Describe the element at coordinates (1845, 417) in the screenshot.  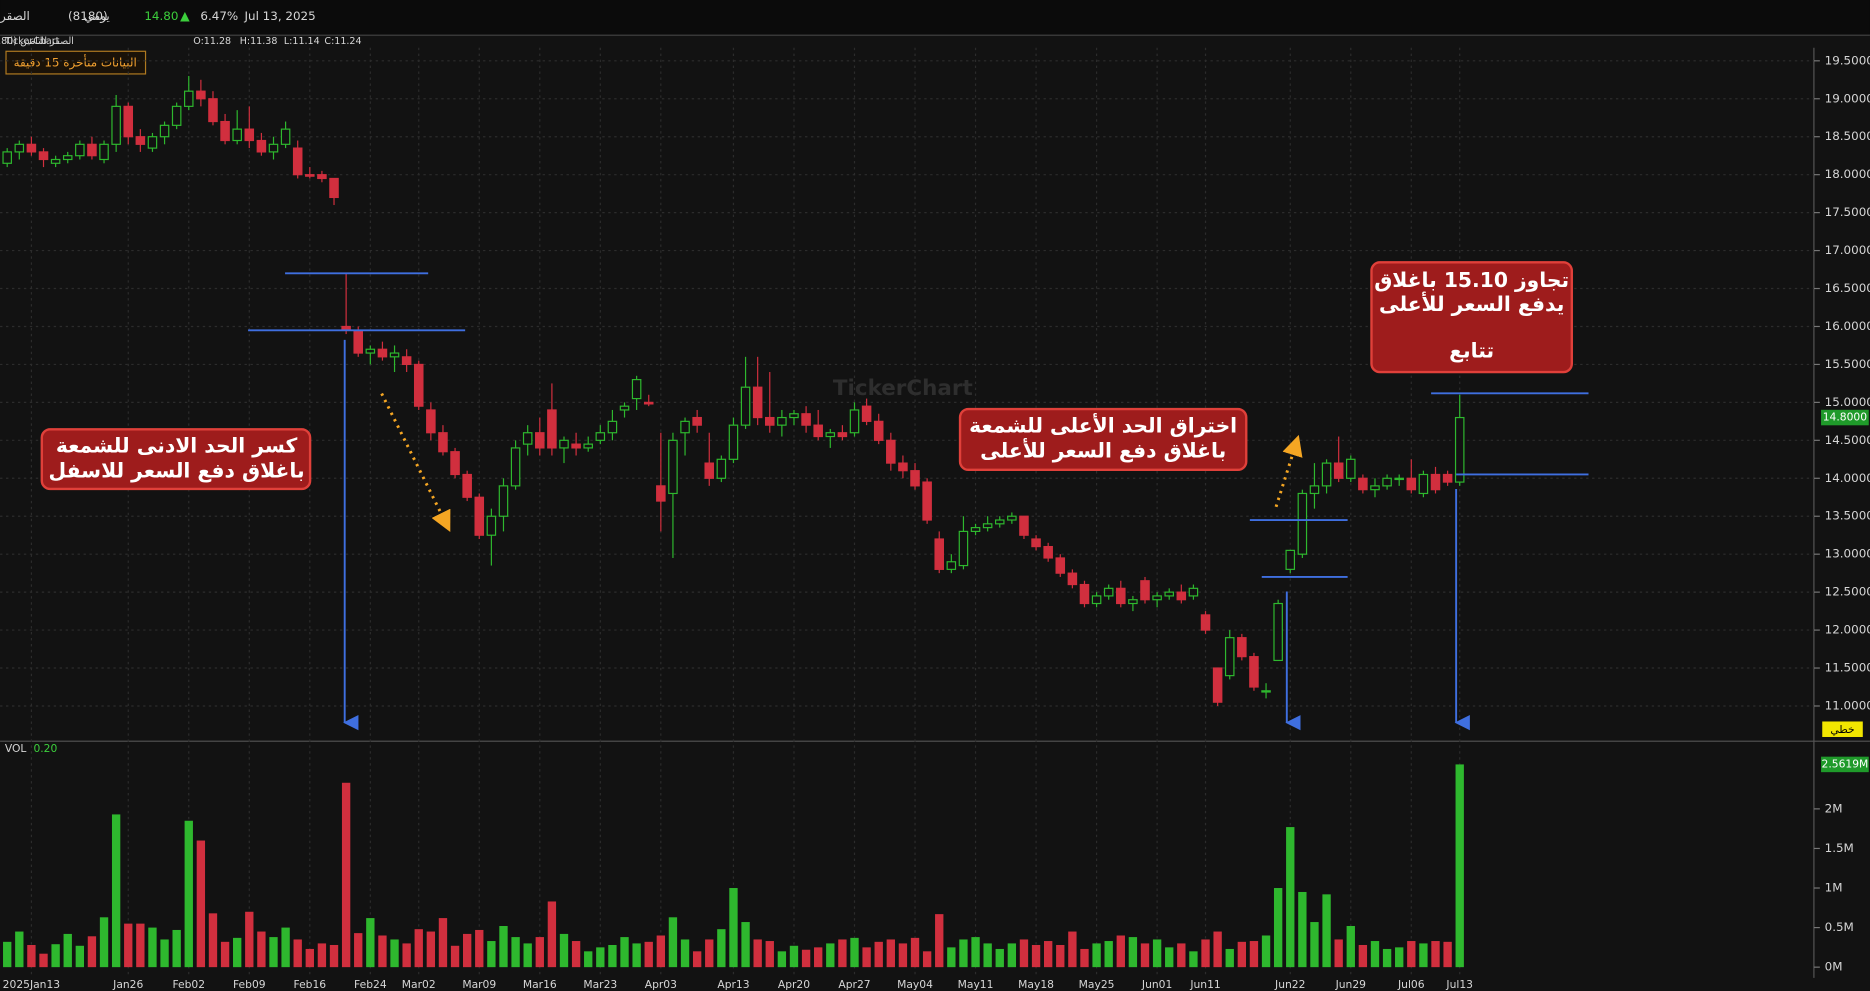
I see `price-tag: 14.8000` at that location.